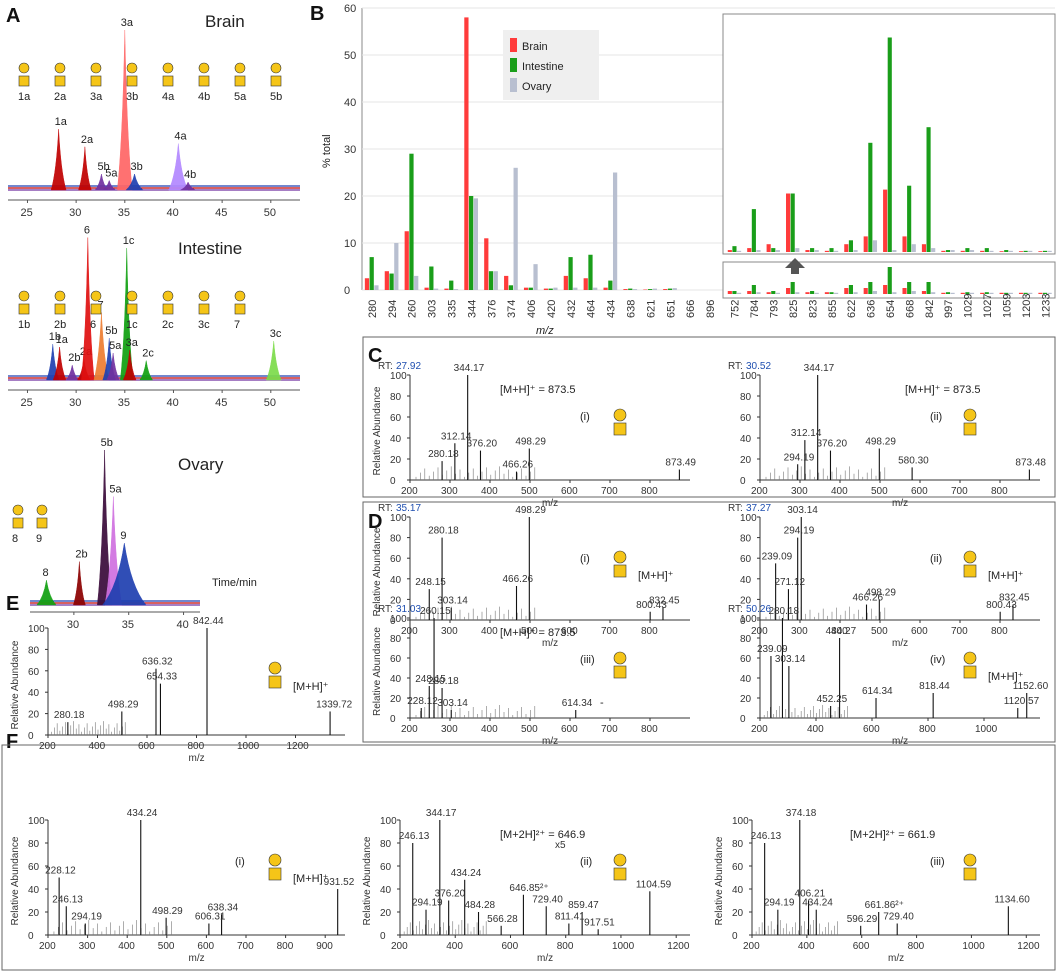 The image size is (1059, 972). I want to click on peak-label: 1a, so click(61, 122).